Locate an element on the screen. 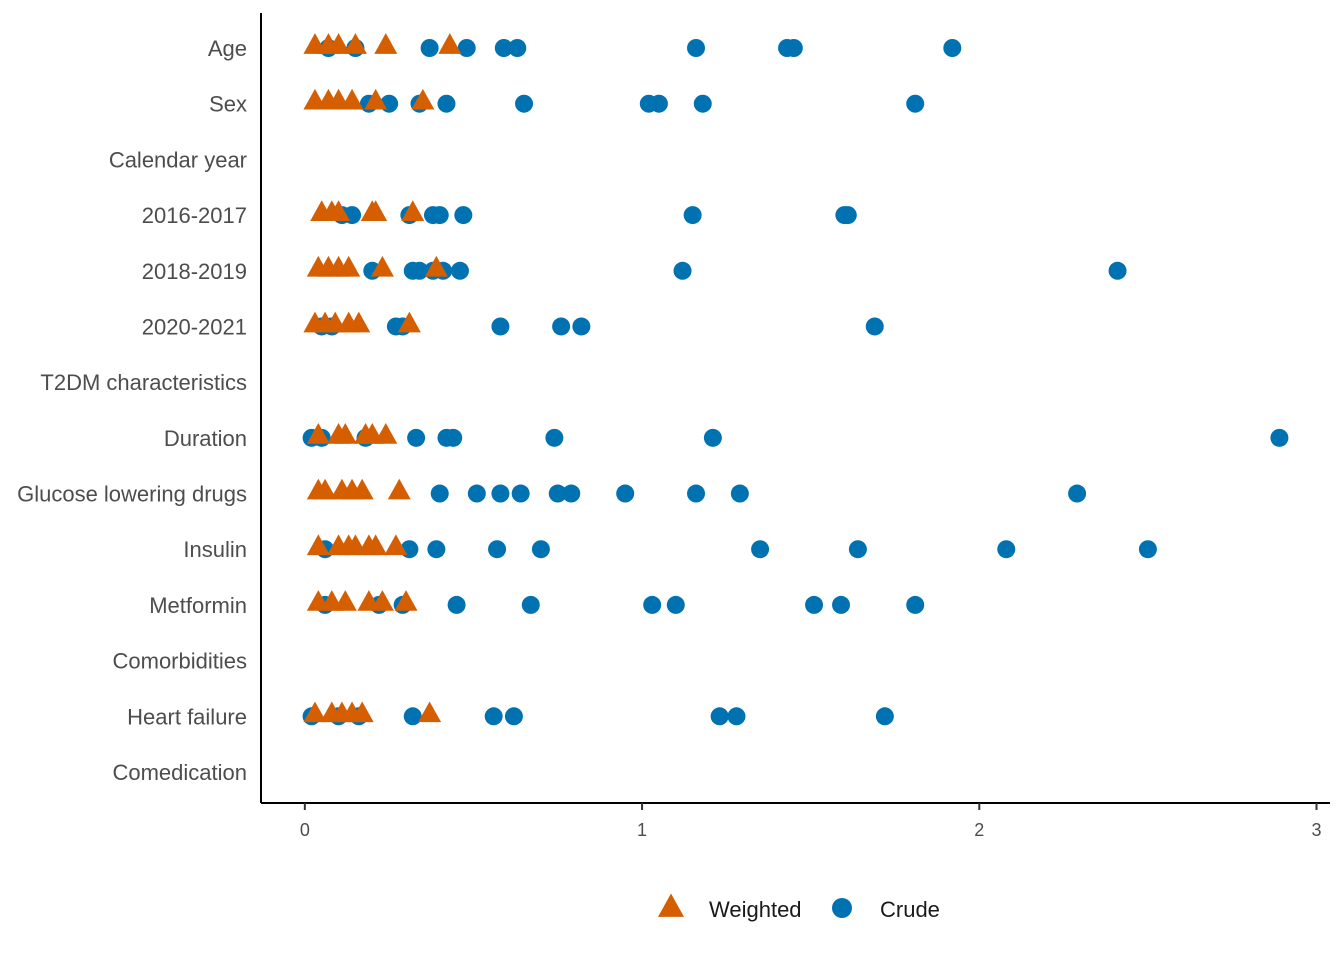 This screenshot has width=1344, height=960. y-tick-label-2018-2019: 2018-2019 is located at coordinates (194, 271).